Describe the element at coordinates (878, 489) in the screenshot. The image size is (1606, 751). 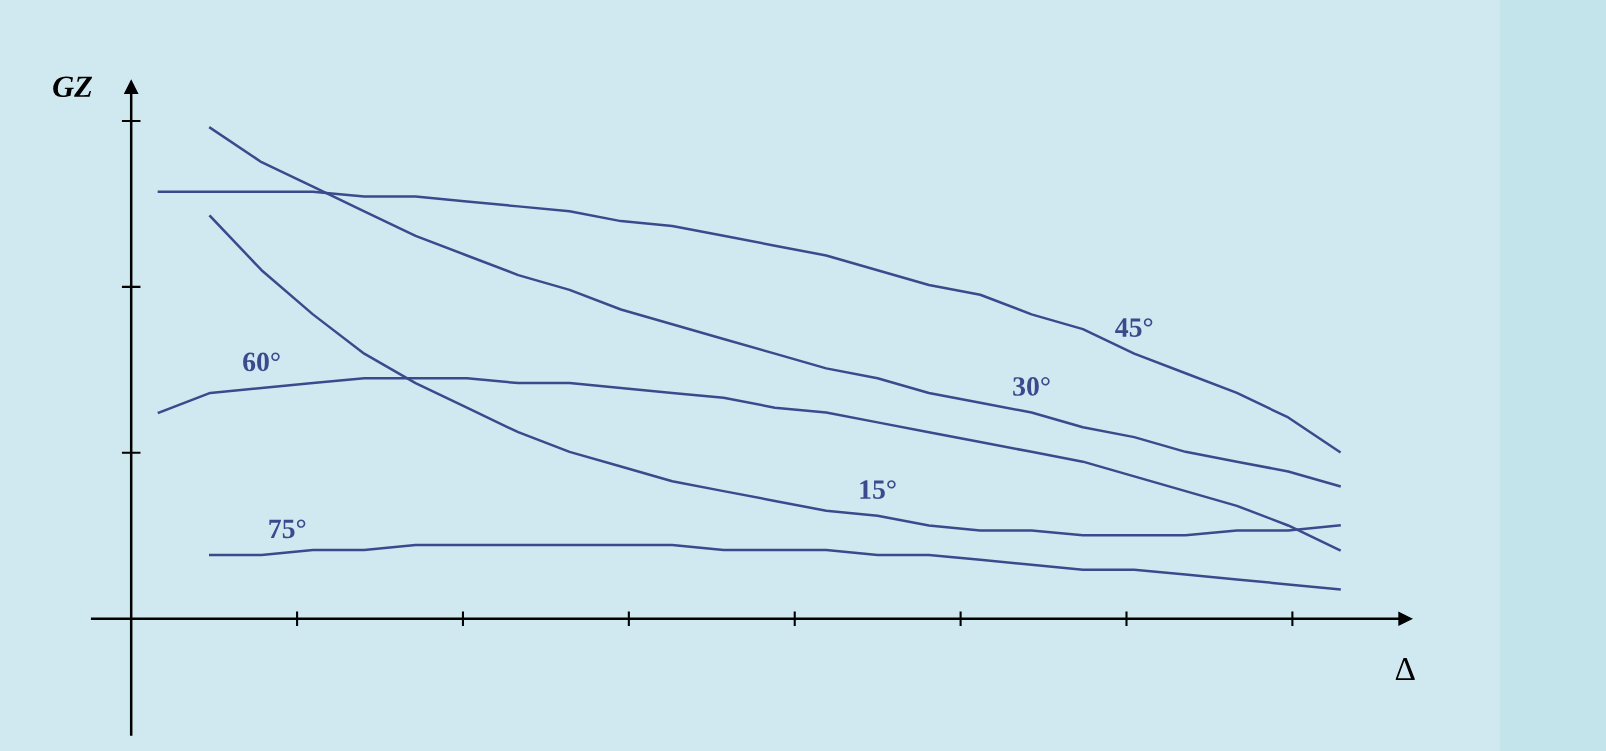
I see `series-label: 15°` at that location.